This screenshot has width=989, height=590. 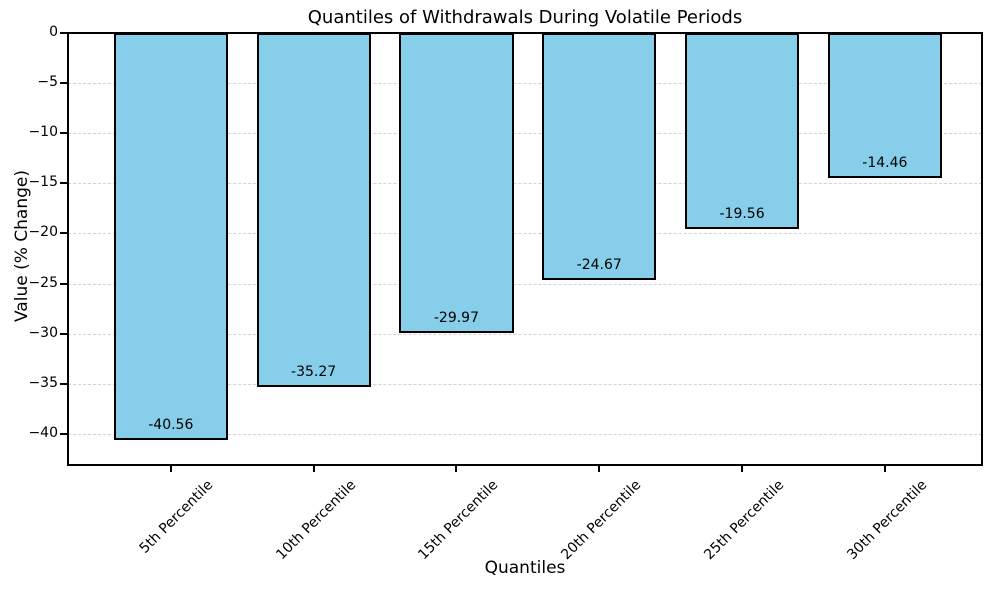 What do you see at coordinates (43, 282) in the screenshot?
I see `y-tick-label: −25` at bounding box center [43, 282].